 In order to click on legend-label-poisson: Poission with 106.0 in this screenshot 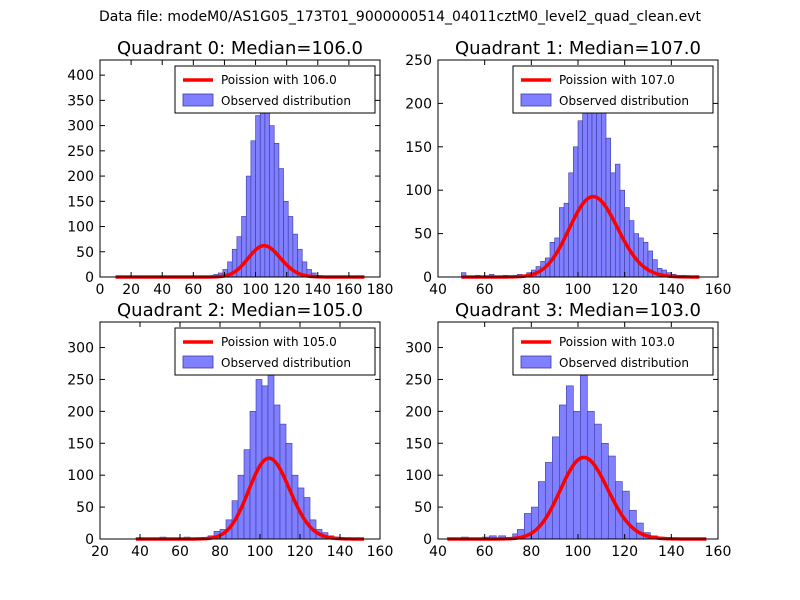, I will do `click(279, 80)`.